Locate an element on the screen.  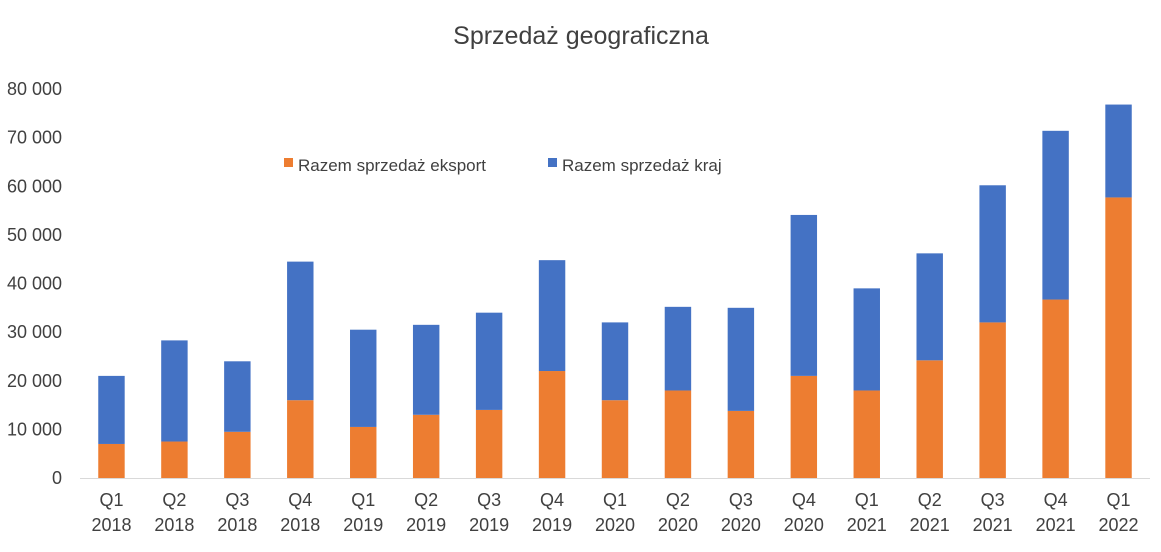
x-tick-label: Q1 2019 is located at coordinates (363, 512).